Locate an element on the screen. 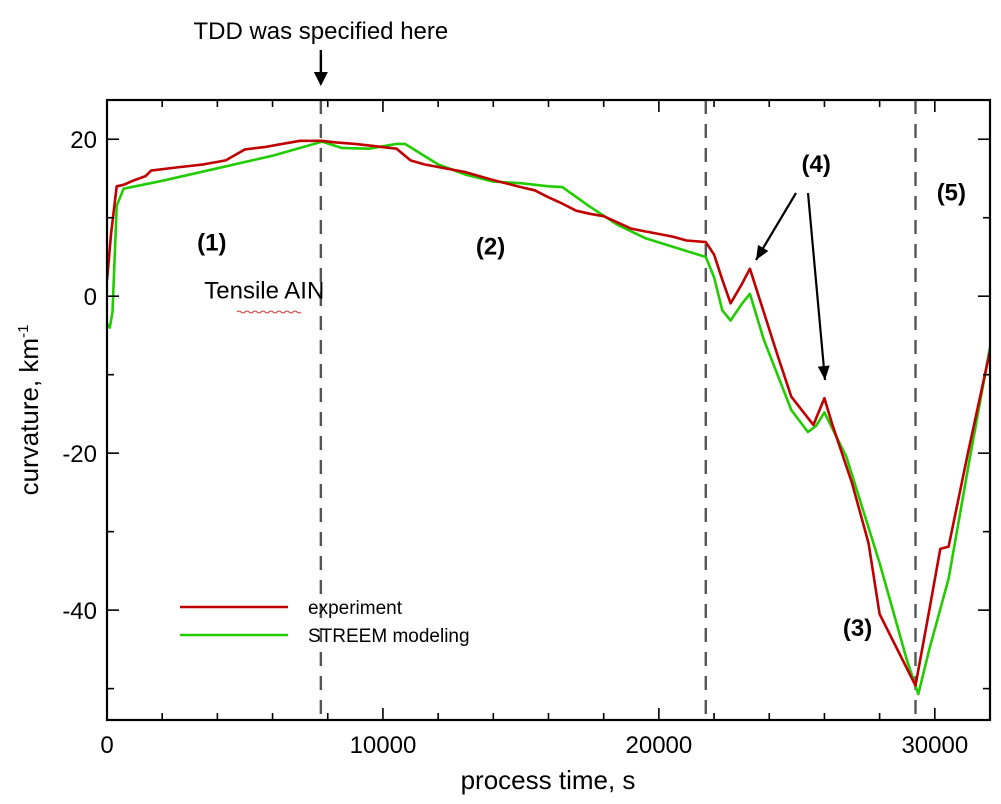 Image resolution: width=1001 pixels, height=804 pixels. y-axis-label-superscript: -1 is located at coordinates (23, 331).